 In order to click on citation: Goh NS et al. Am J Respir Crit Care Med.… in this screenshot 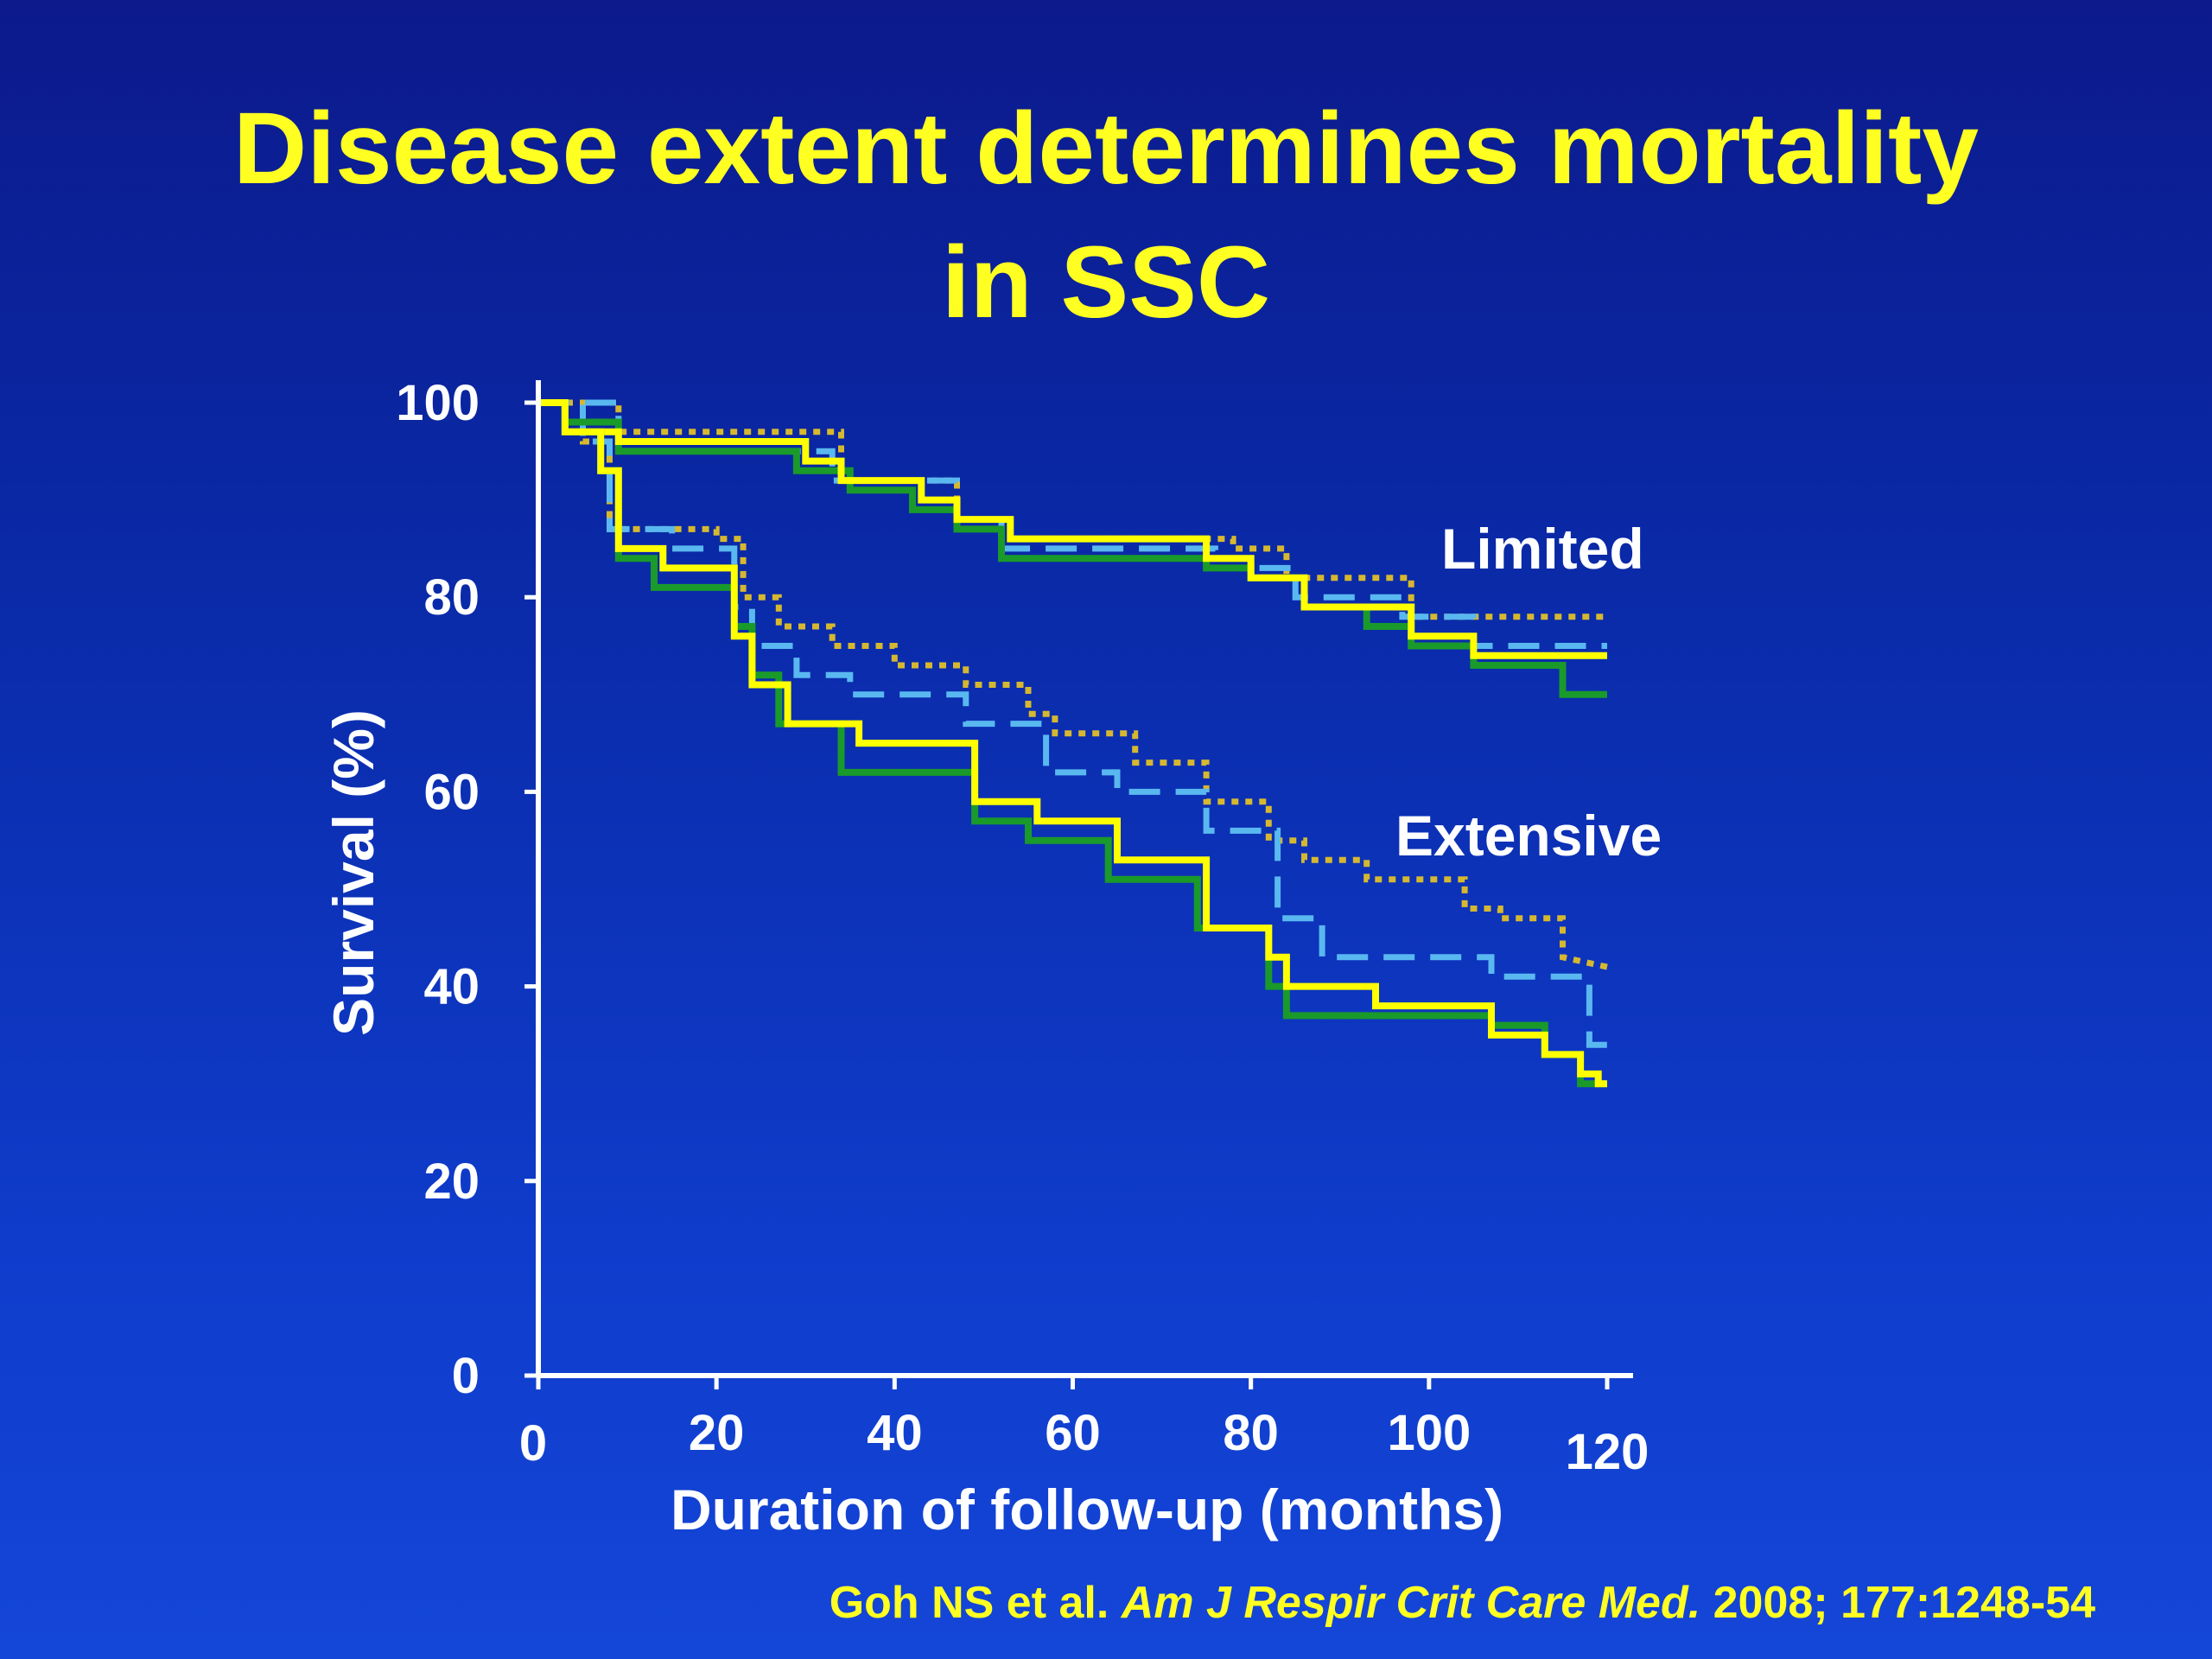, I will do `click(1462, 1603)`.